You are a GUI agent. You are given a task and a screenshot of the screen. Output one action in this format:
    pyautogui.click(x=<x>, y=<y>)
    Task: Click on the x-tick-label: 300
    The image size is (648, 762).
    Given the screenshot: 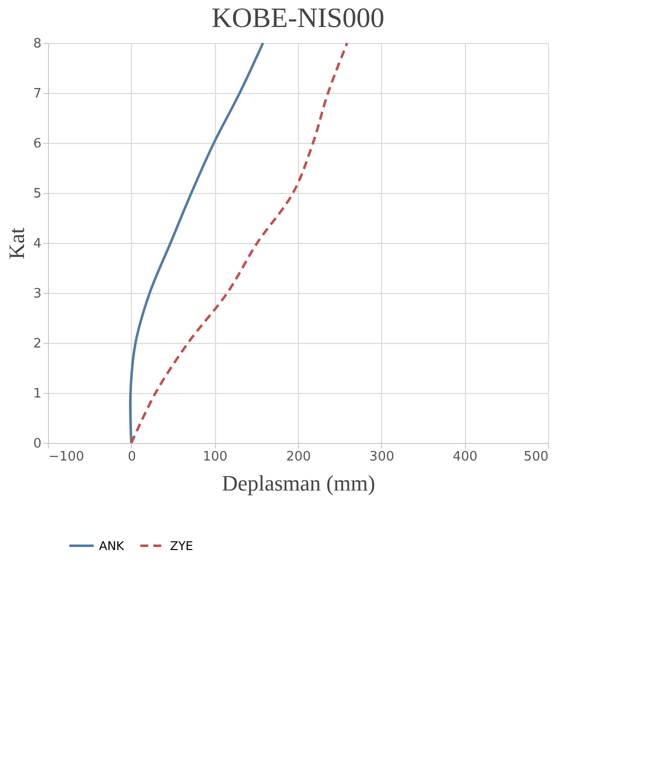 What is the action you would take?
    pyautogui.click(x=381, y=457)
    